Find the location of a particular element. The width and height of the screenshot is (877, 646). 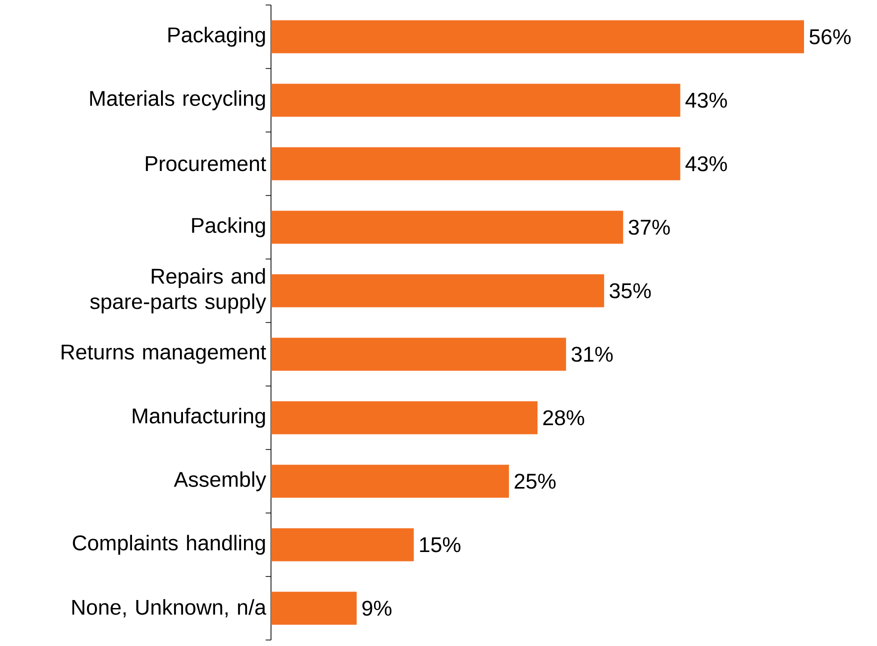

y-tick-label: Assembly is located at coordinates (220, 481).